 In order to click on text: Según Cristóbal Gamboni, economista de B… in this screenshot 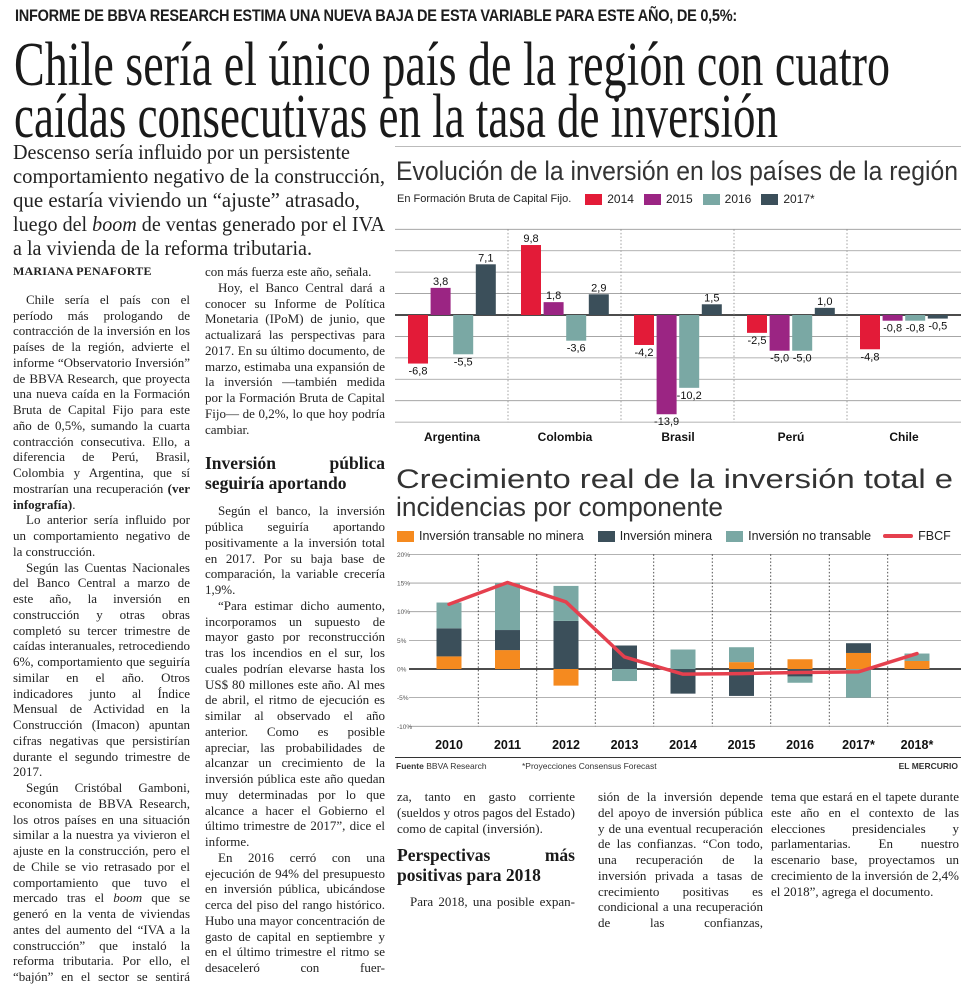, I will do `click(101, 842)`.